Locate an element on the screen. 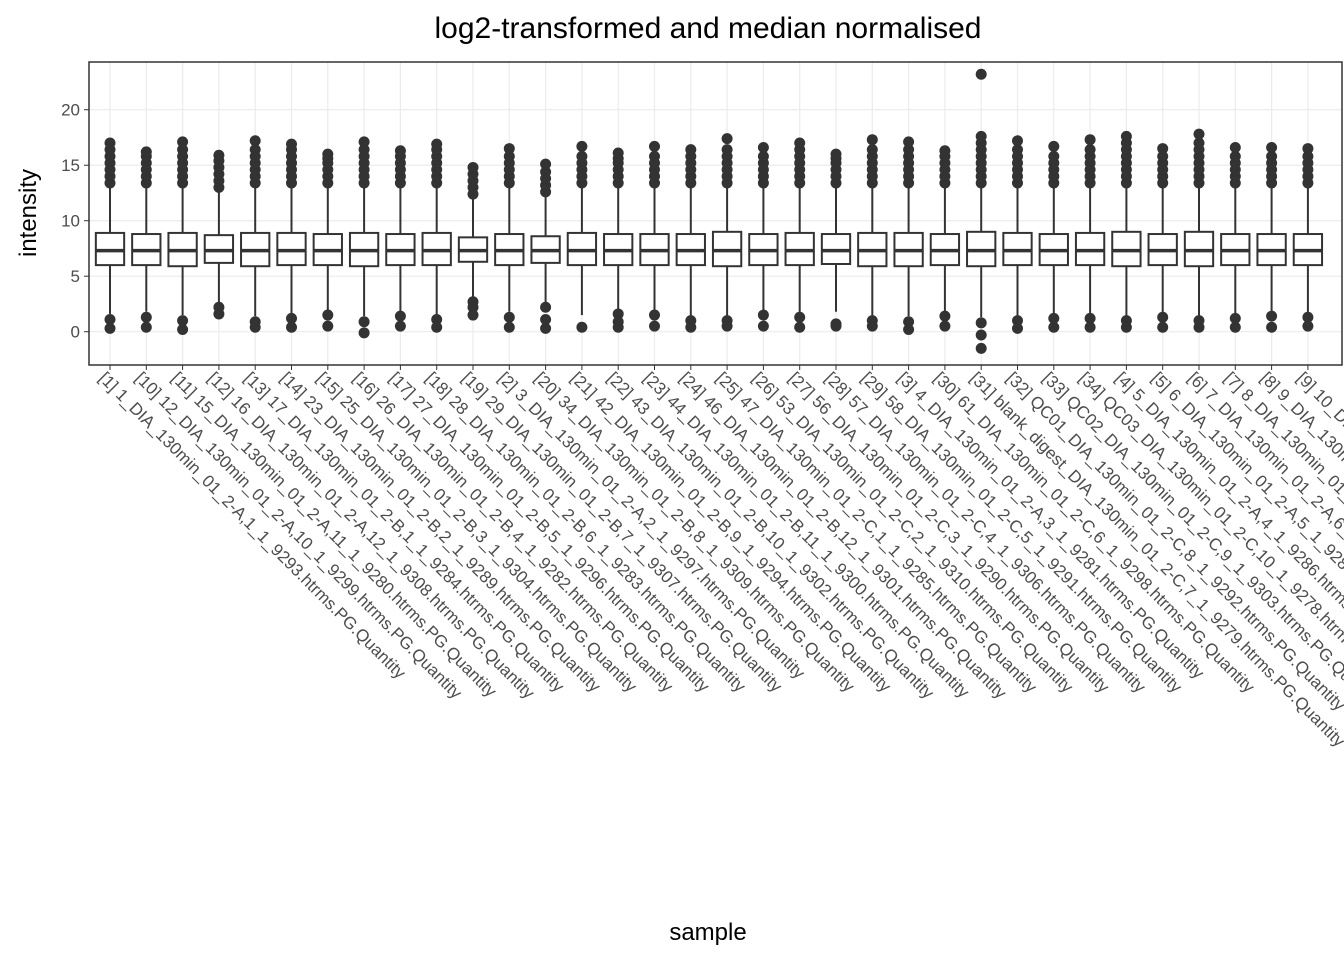  chart-title: log2-transformed and median normalised is located at coordinates (708, 28).